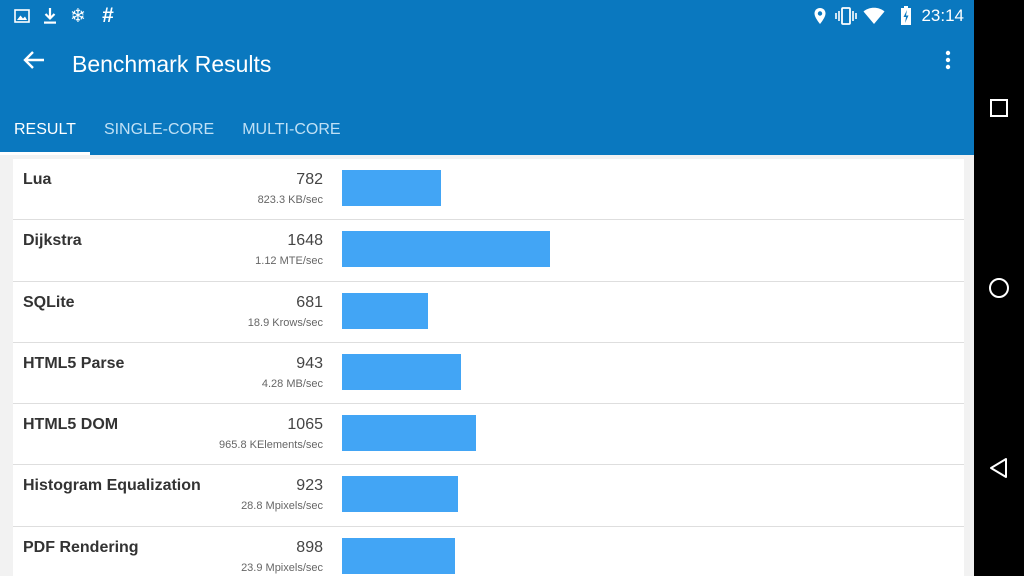 The image size is (1024, 576). I want to click on tab-bar: RESULT SINGLE-CORE MULTI-CORE, so click(177, 129).